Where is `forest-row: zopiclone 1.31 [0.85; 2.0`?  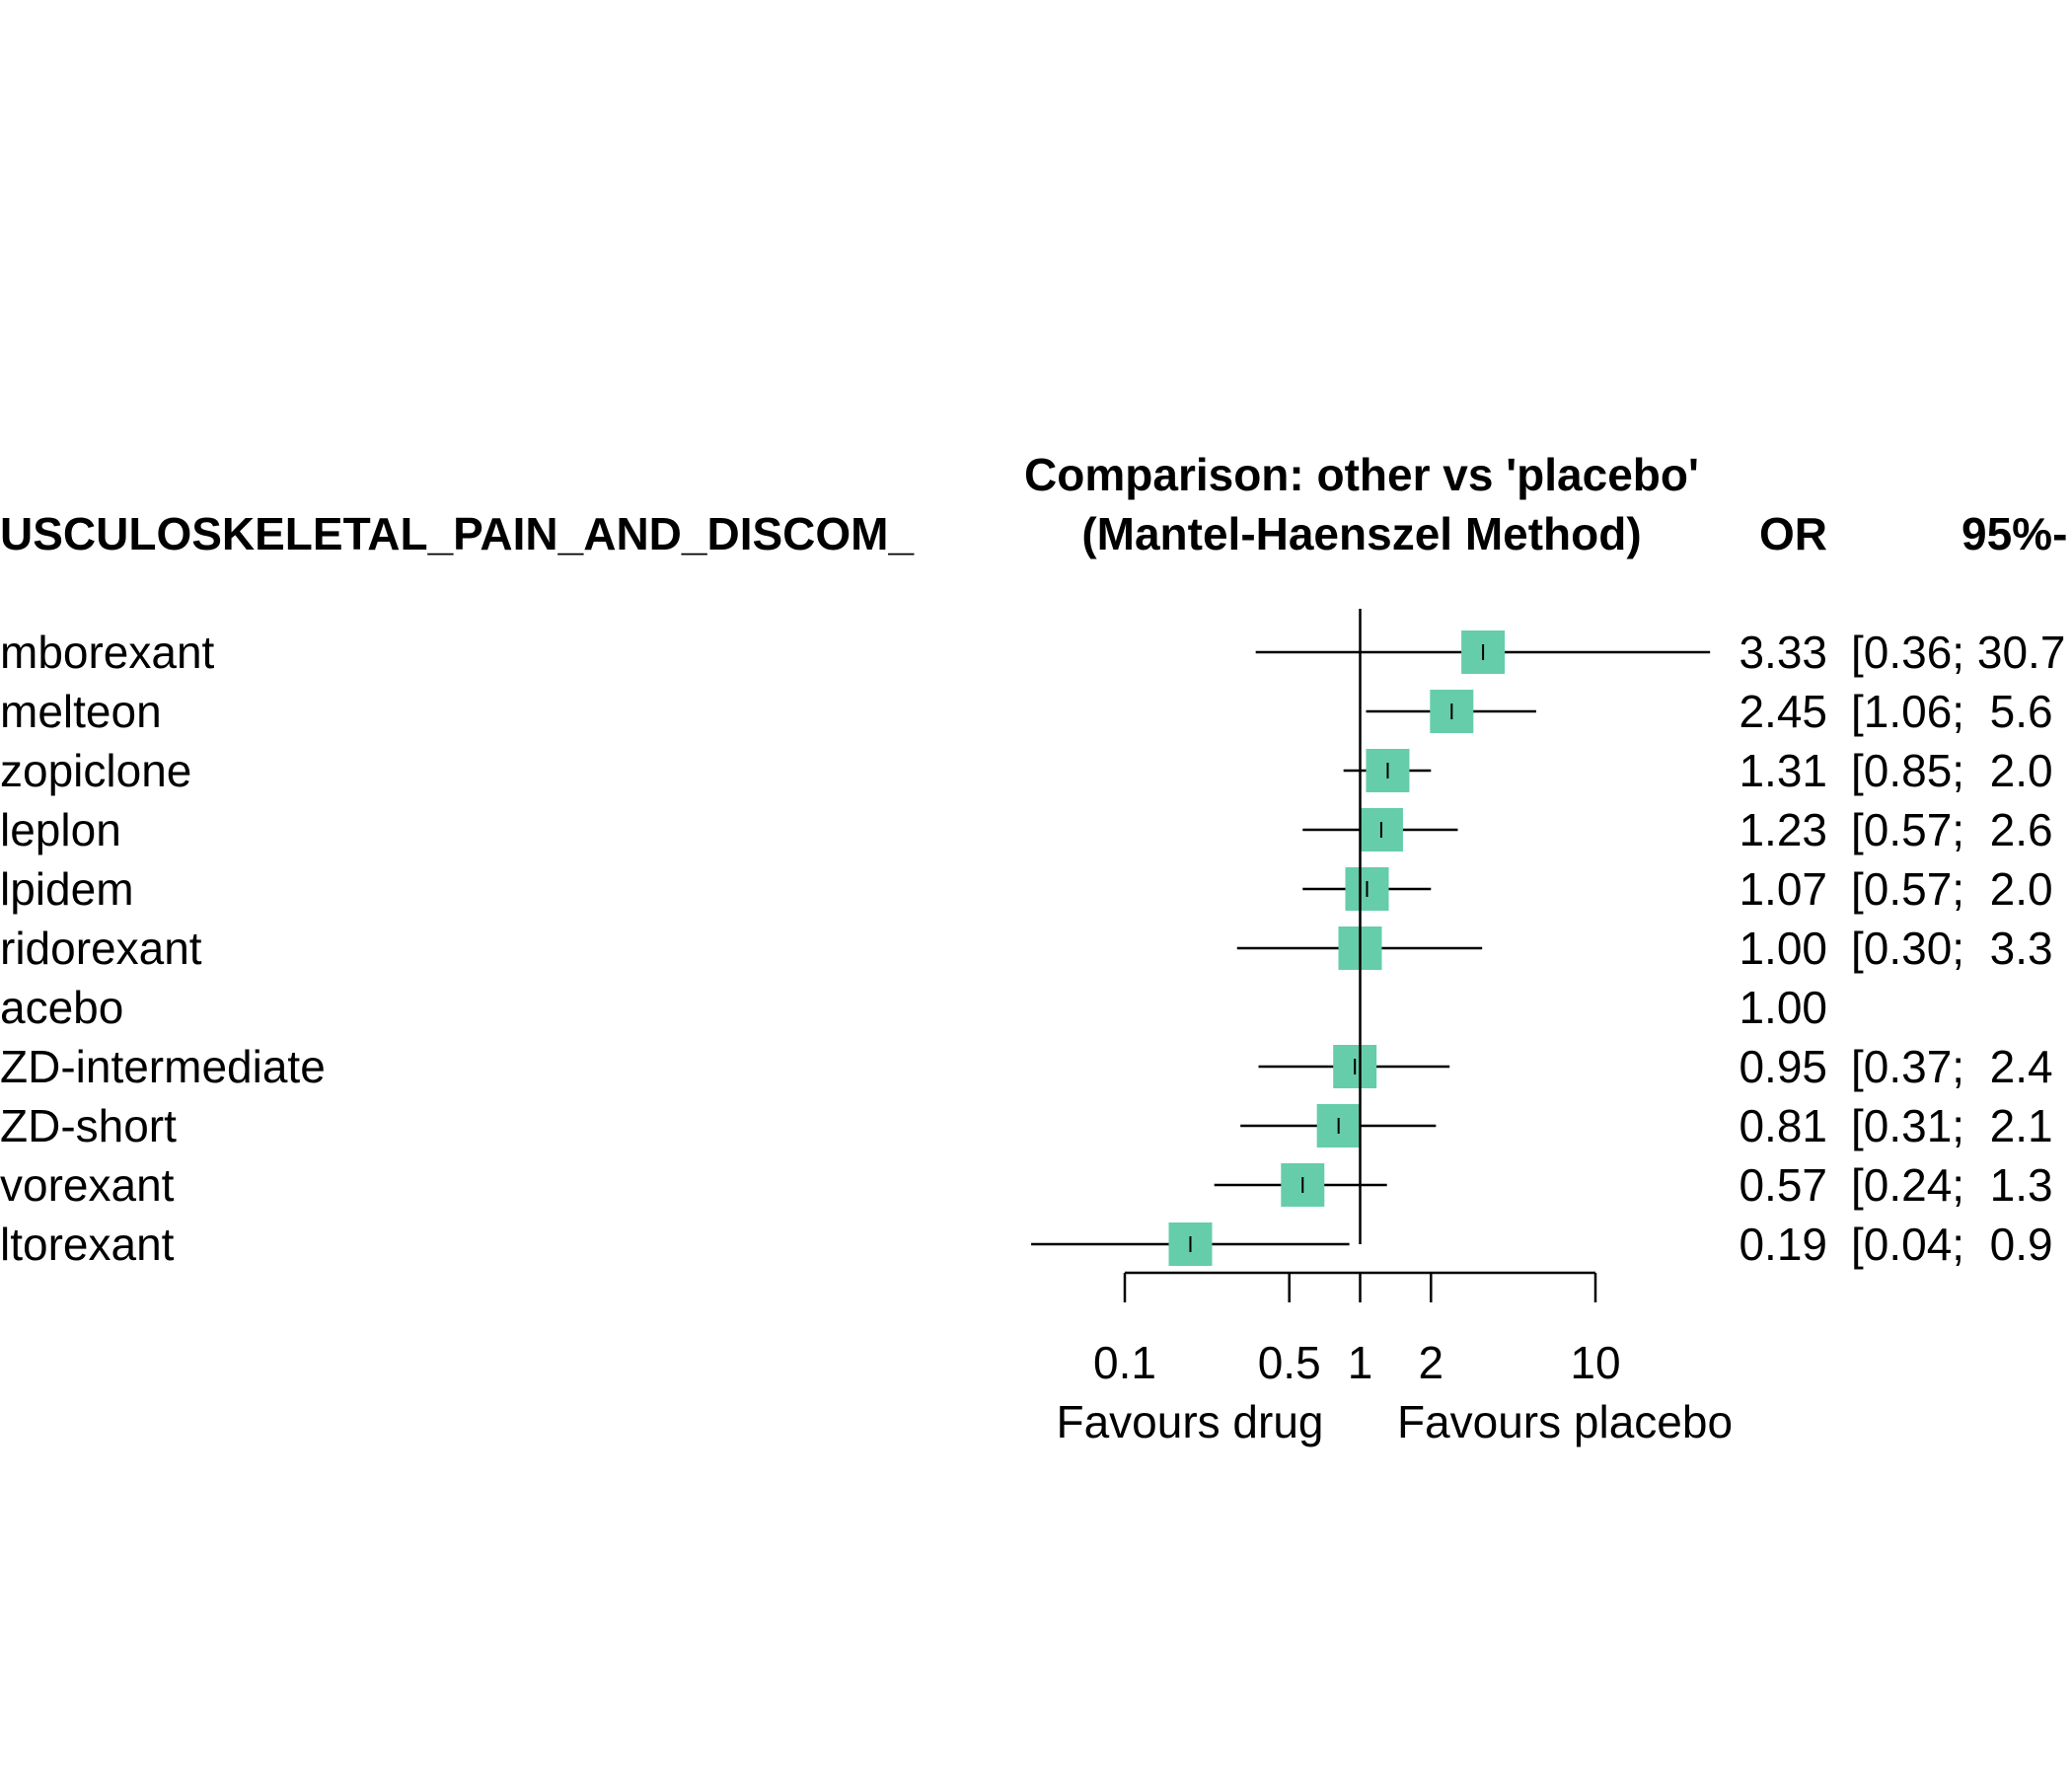 forest-row: zopiclone 1.31 [0.85; 2.0 is located at coordinates (1026, 770).